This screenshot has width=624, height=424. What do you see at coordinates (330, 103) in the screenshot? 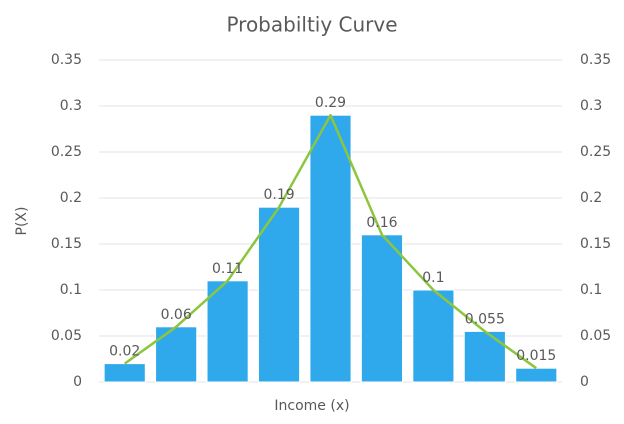
I see `data-label: 0.29` at bounding box center [330, 103].